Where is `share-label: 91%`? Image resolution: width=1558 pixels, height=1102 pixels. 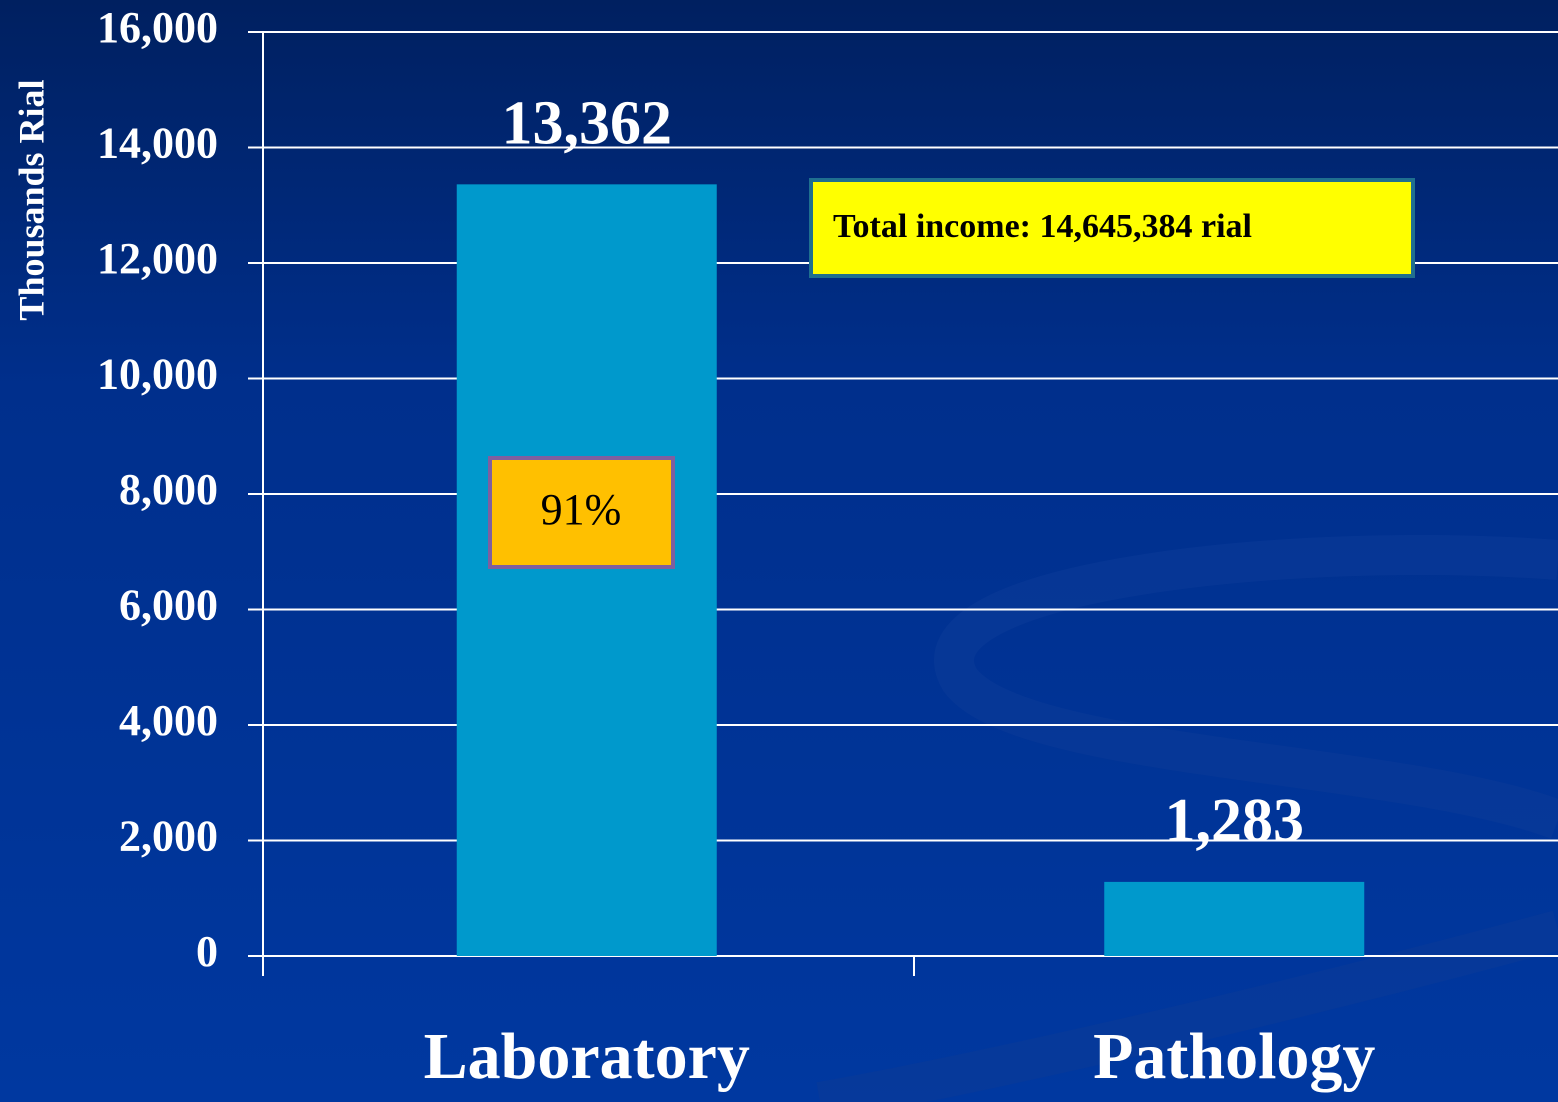
share-label: 91% is located at coordinates (581, 509).